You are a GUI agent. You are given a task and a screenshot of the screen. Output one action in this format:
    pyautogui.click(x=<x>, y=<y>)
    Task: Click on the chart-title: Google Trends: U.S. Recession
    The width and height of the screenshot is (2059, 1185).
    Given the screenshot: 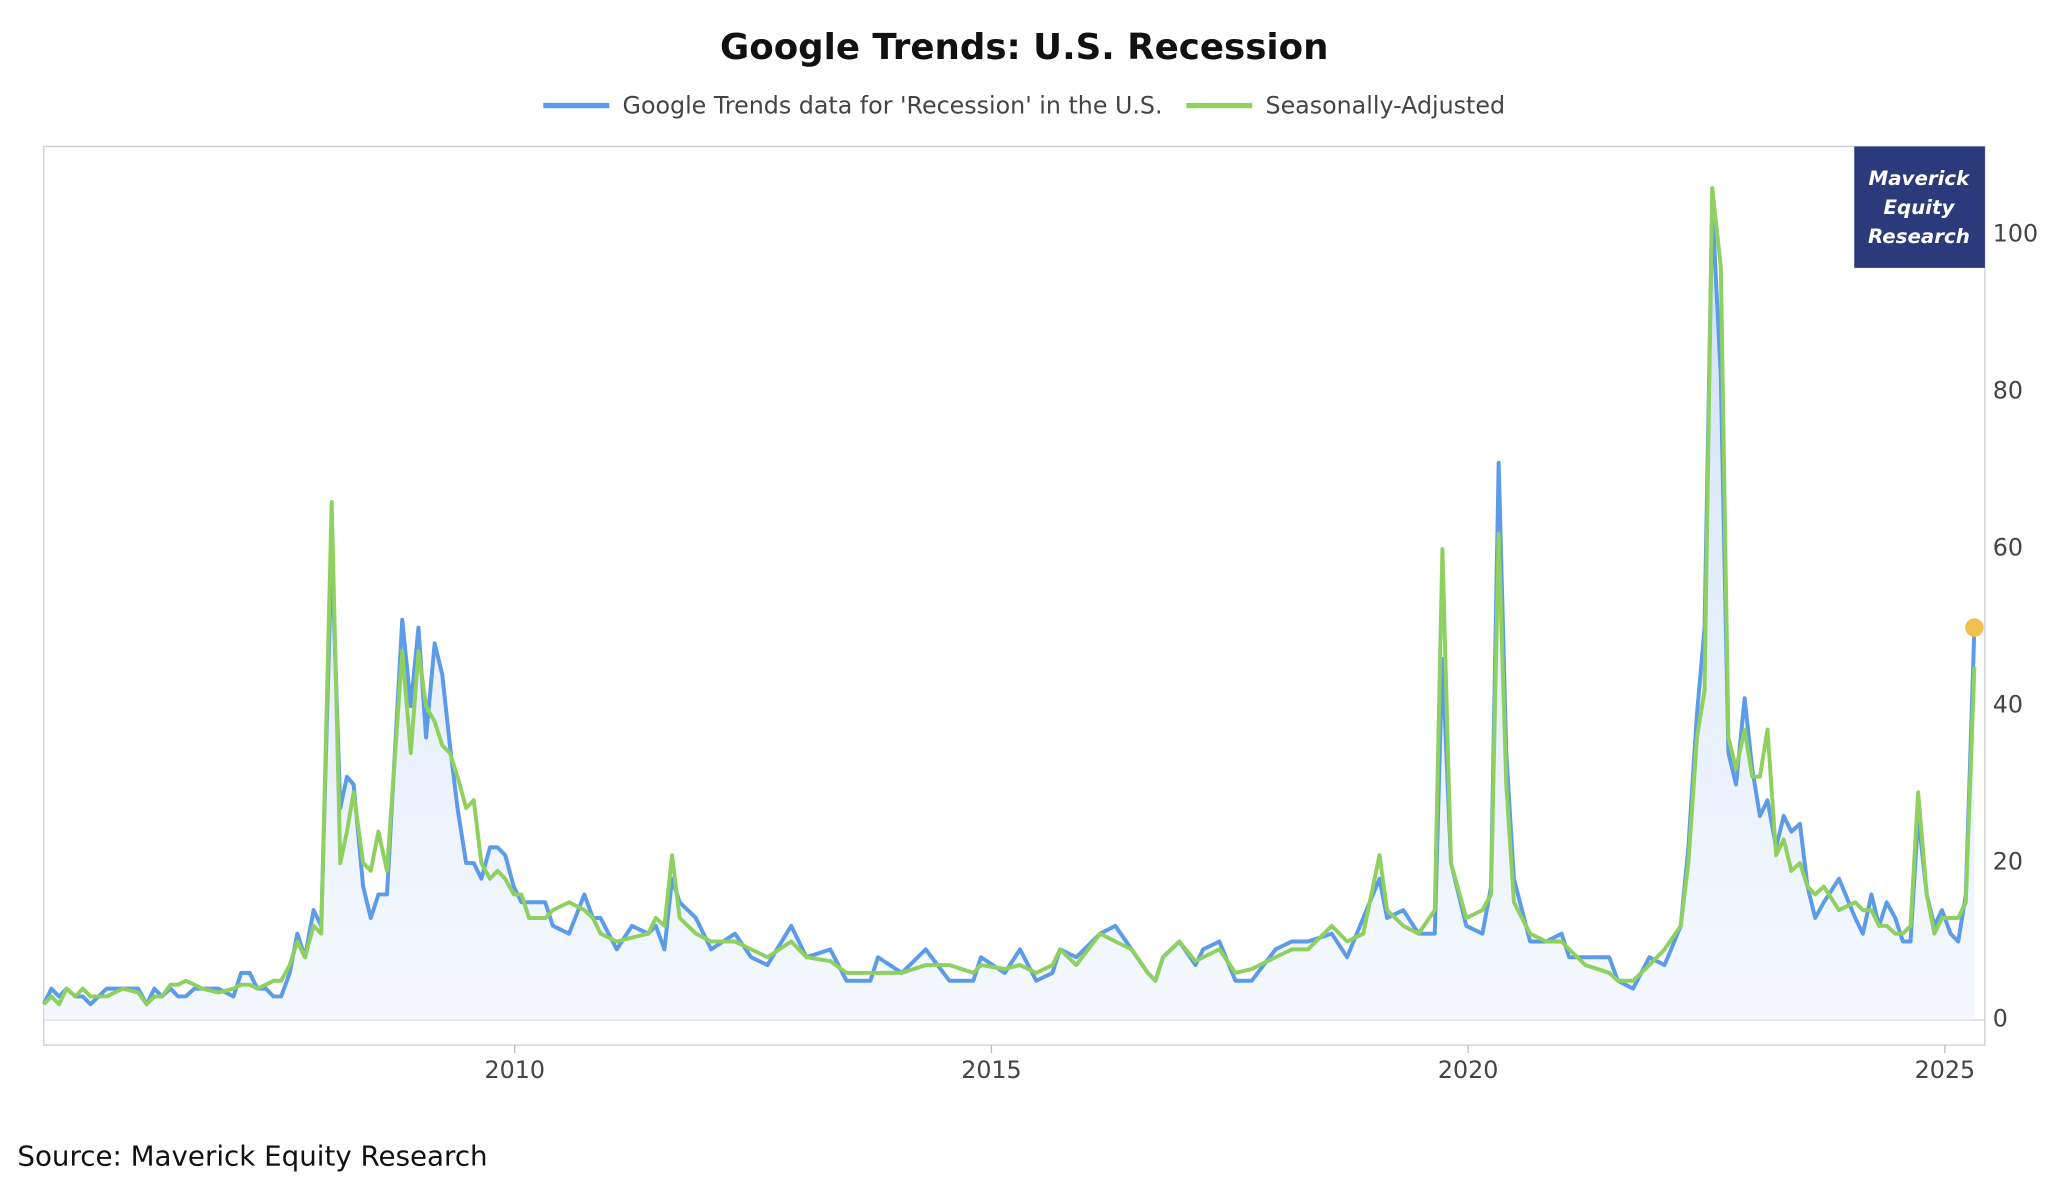 What is the action you would take?
    pyautogui.click(x=1024, y=47)
    